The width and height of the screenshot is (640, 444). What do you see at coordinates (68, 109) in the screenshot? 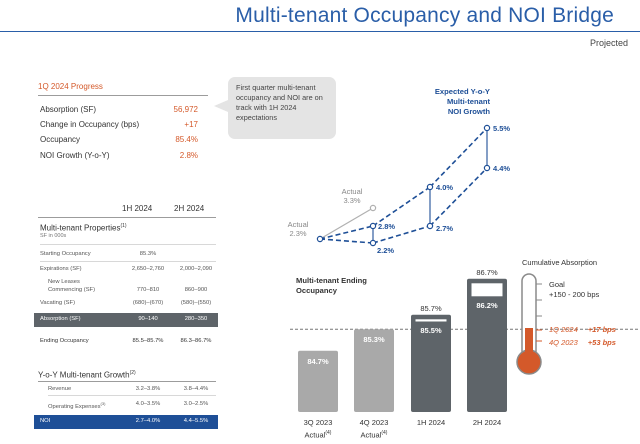
I see `progress-label: Absorption (SF)` at bounding box center [68, 109].